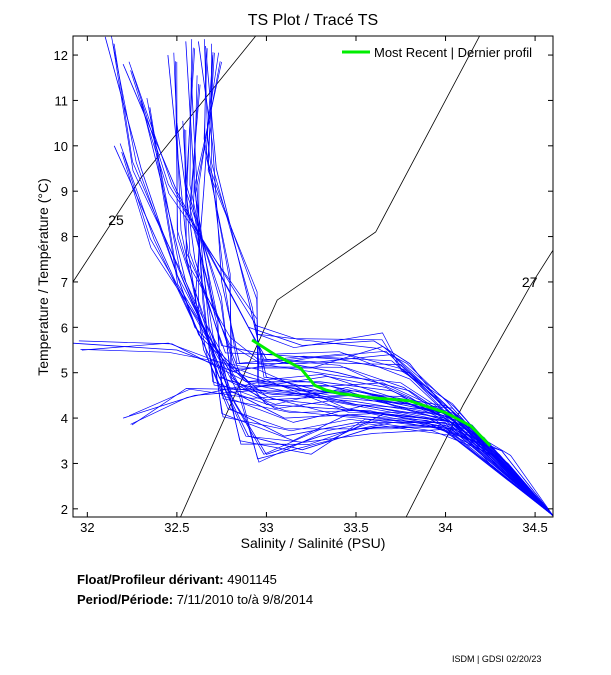  What do you see at coordinates (64, 237) in the screenshot?
I see `y-tick-label: 8` at bounding box center [64, 237].